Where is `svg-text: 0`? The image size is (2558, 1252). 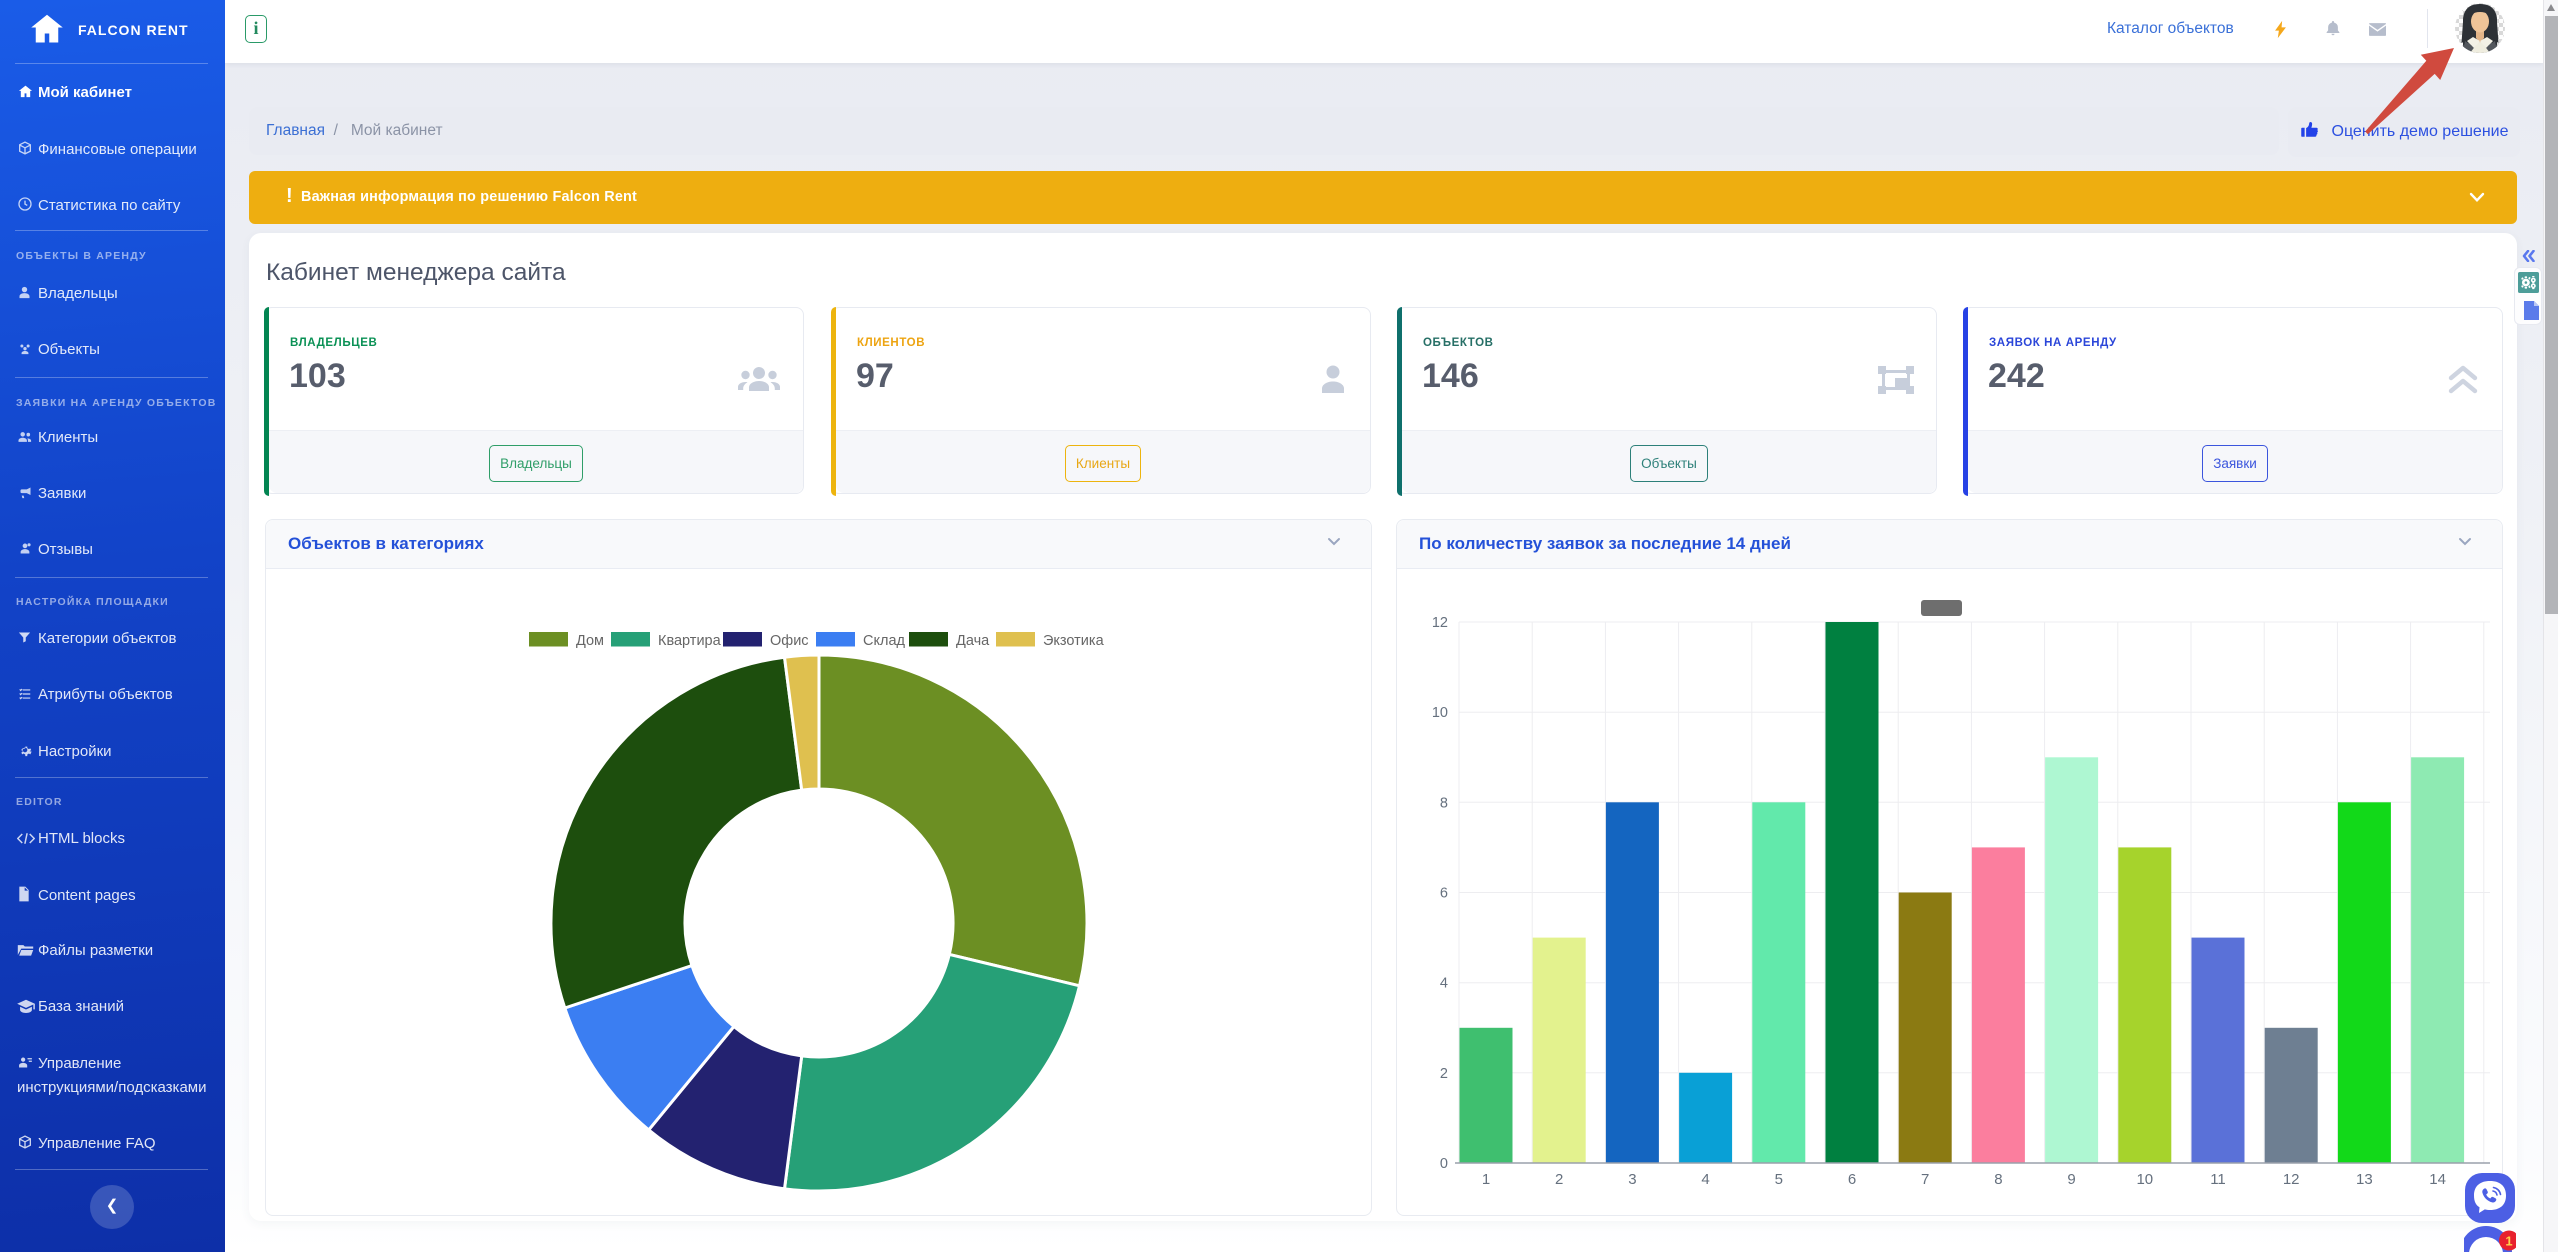 svg-text: 0 is located at coordinates (1444, 1164).